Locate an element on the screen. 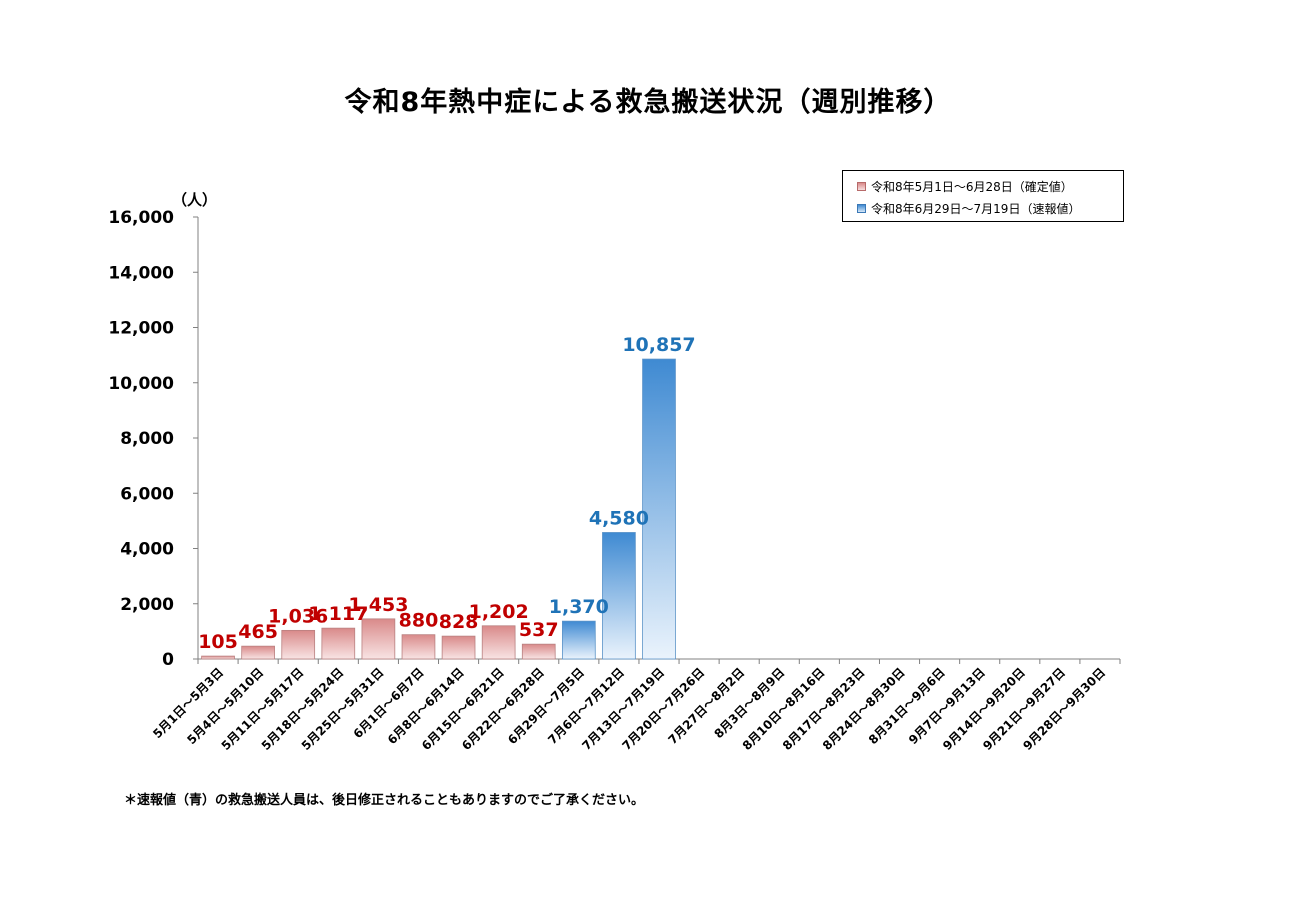 The height and width of the screenshot is (906, 1296). chart-title: 令和8年熱中症による救急搬送状況（週別推移） is located at coordinates (648, 102).